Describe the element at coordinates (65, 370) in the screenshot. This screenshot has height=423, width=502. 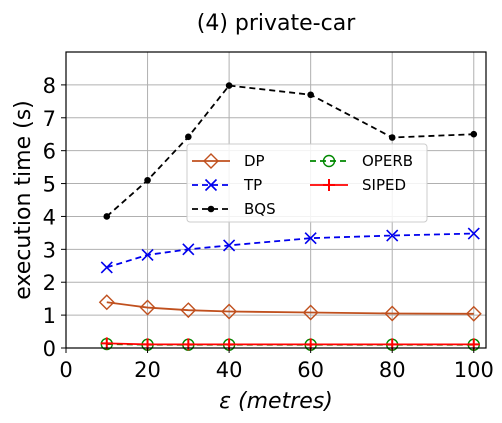
I see `x-tick-label: 0` at that location.